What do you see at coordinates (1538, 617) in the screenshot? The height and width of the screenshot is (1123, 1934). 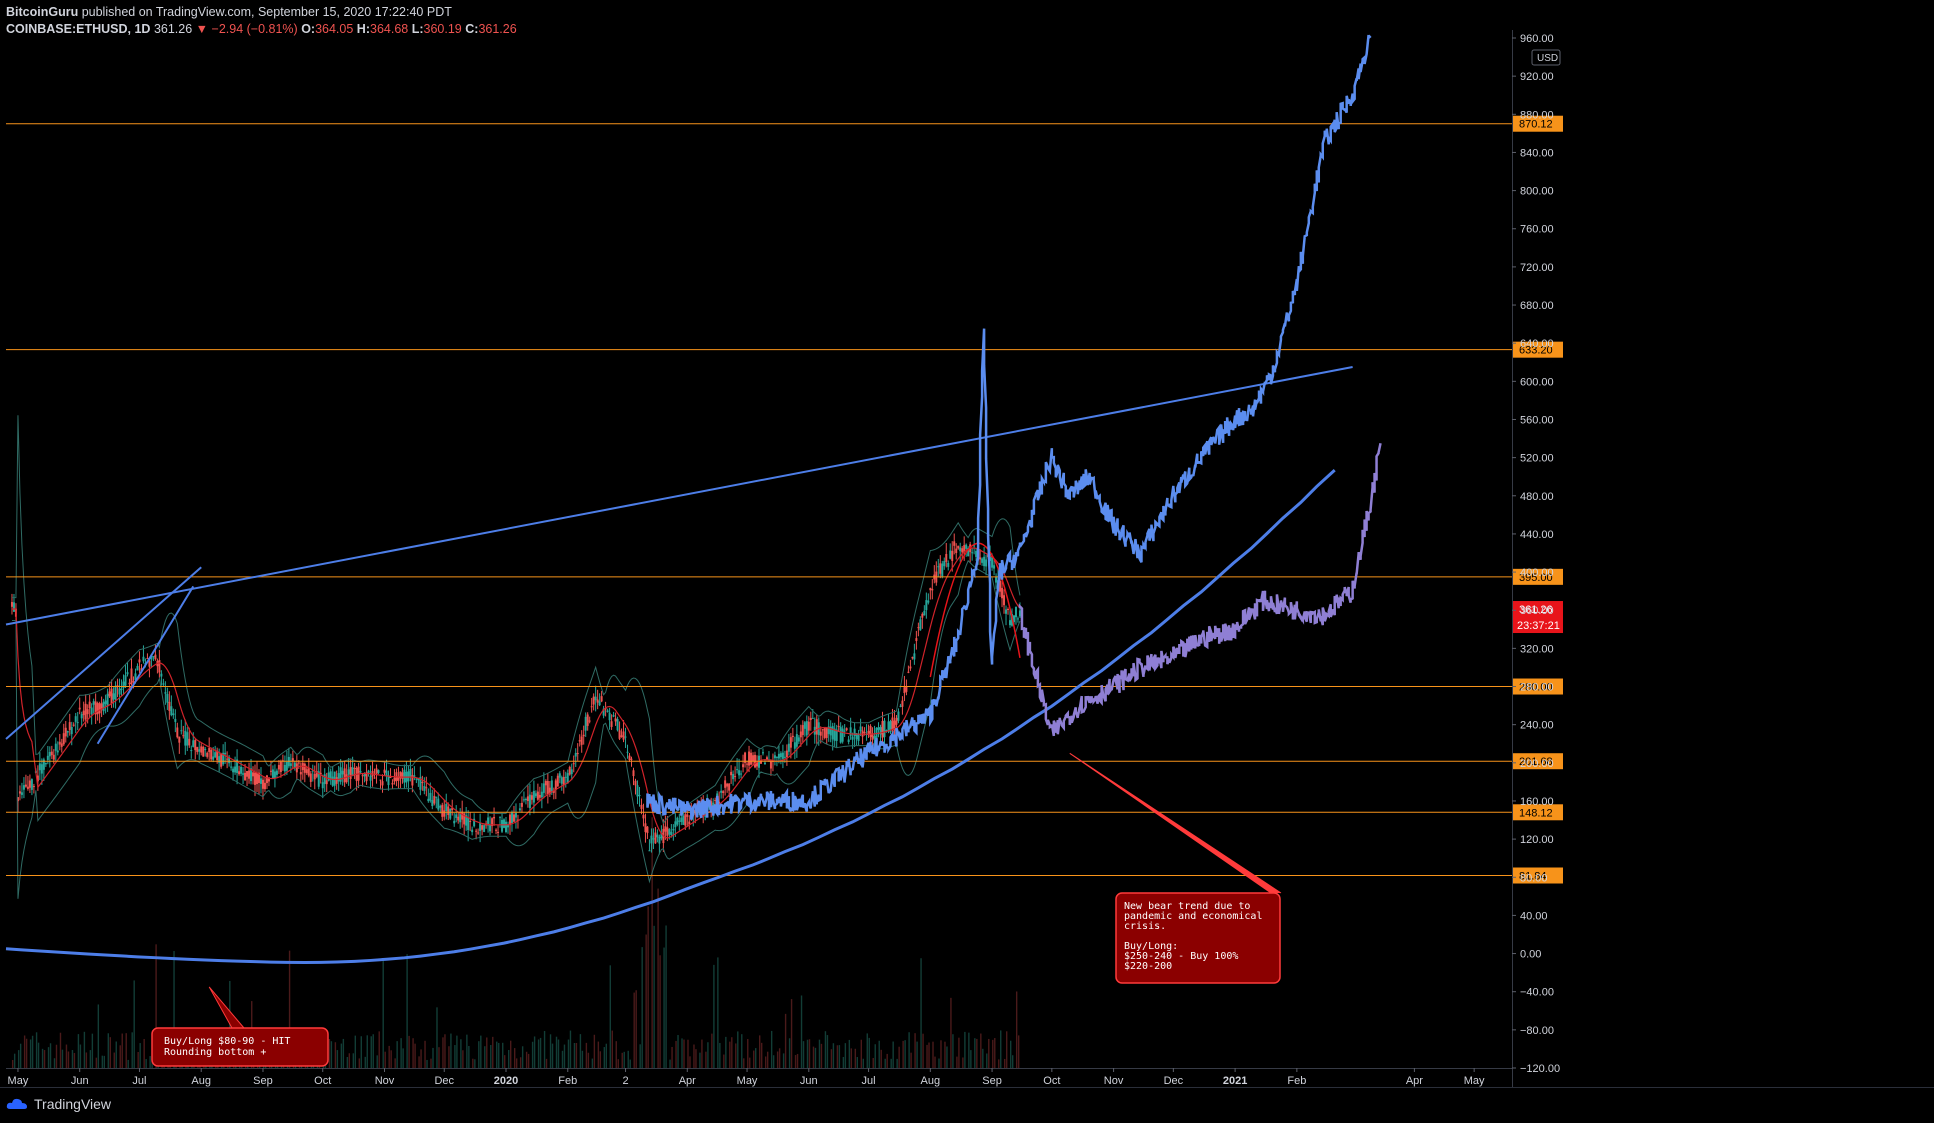 I see `last-price-tag` at bounding box center [1538, 617].